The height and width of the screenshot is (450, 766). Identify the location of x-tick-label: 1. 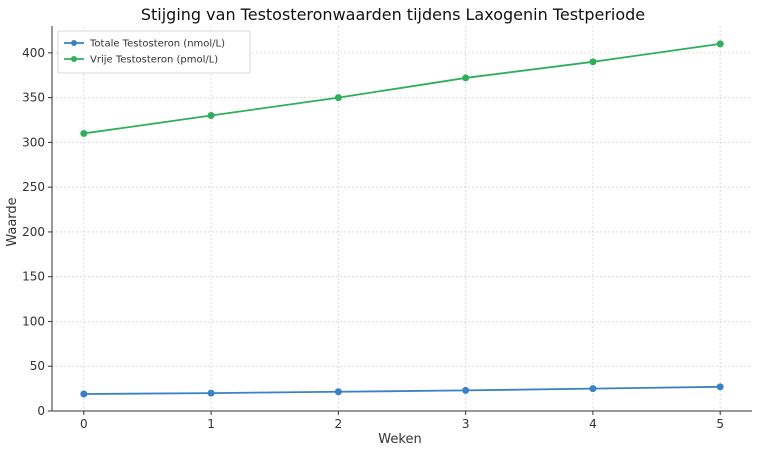
(211, 424).